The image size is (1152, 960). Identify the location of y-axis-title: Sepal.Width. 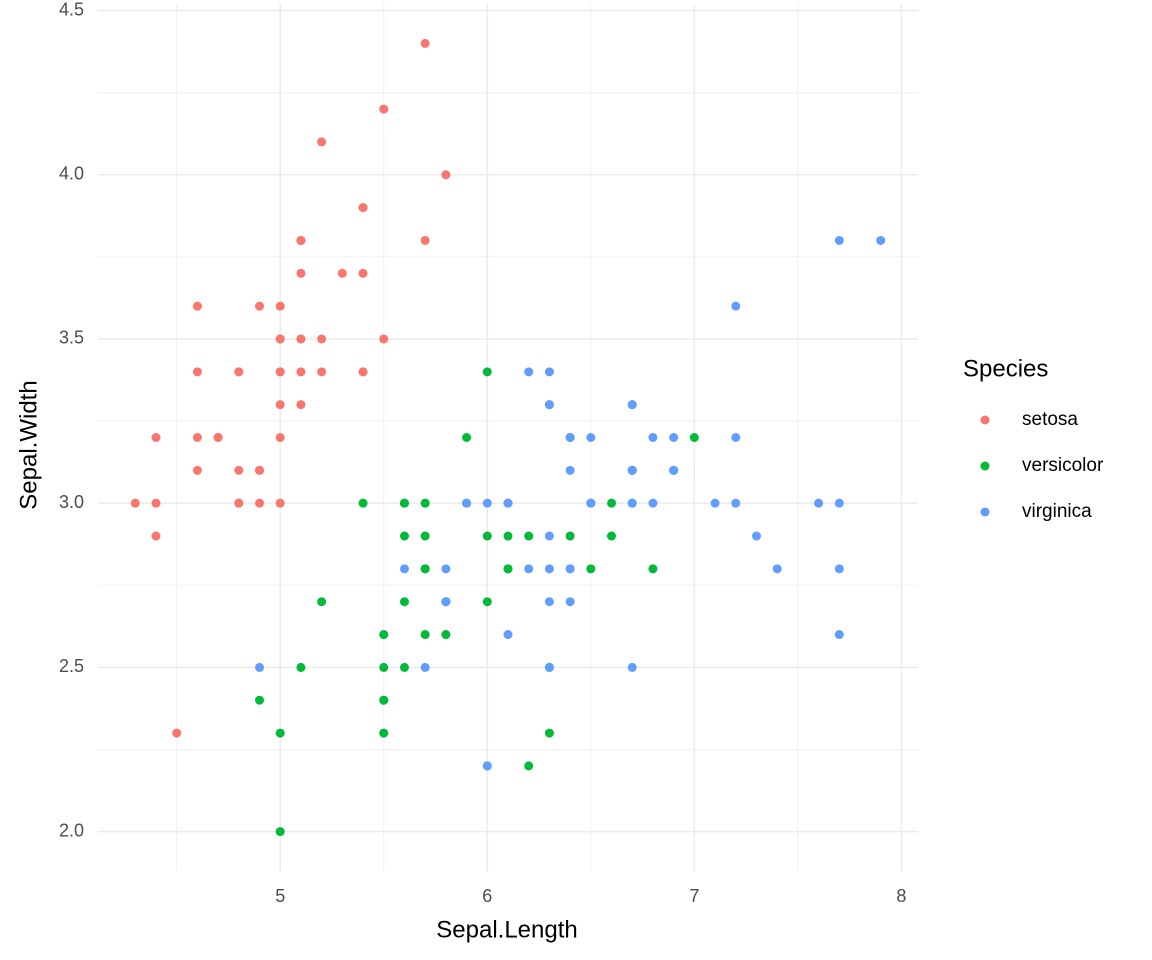
(28, 444).